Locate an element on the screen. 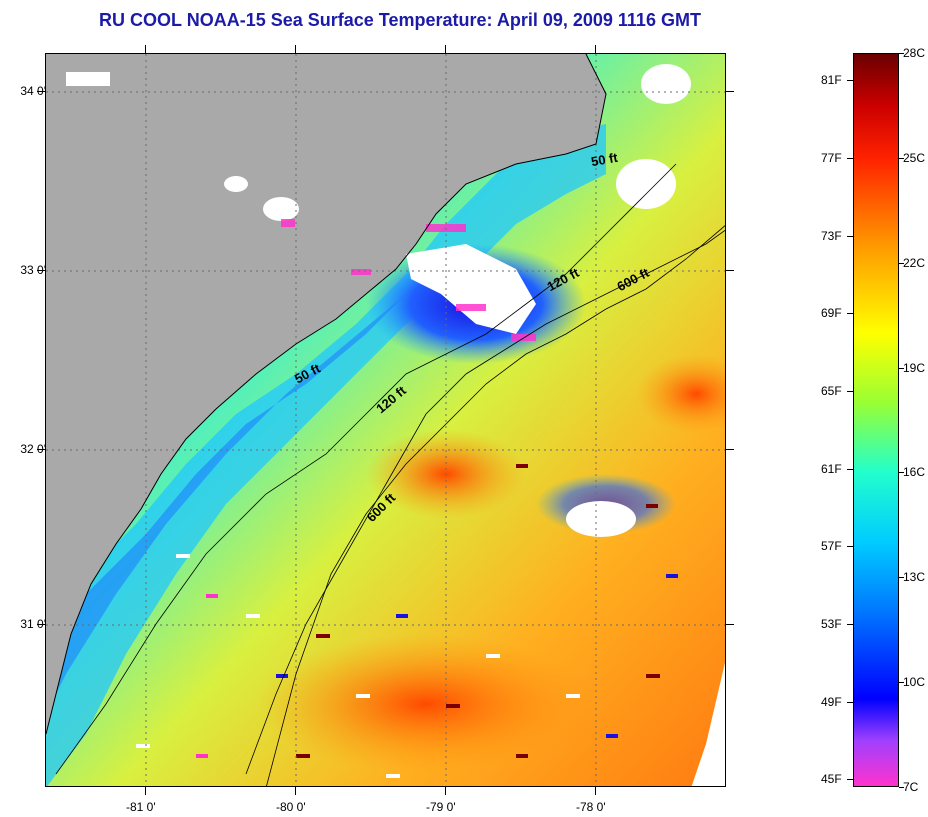 This screenshot has height=817, width=928. colorbar-c-label: 28C is located at coordinates (914, 53).